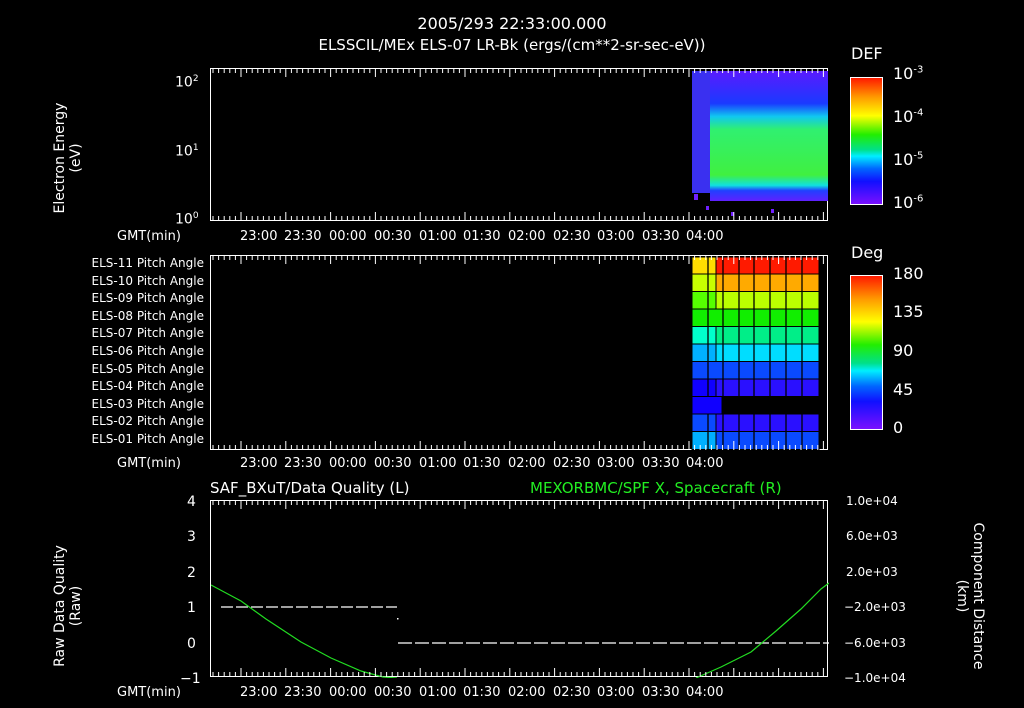 The height and width of the screenshot is (708, 1024). I want to click on colorbar-def, so click(866, 141).